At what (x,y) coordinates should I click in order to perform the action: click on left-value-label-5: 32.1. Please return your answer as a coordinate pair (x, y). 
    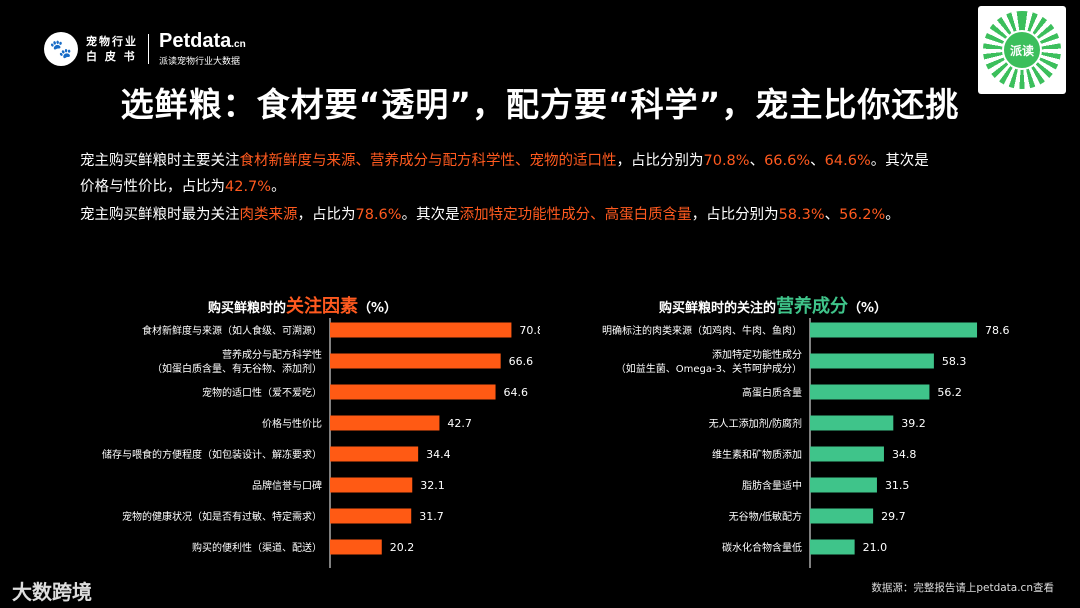
    Looking at the image, I should click on (432, 485).